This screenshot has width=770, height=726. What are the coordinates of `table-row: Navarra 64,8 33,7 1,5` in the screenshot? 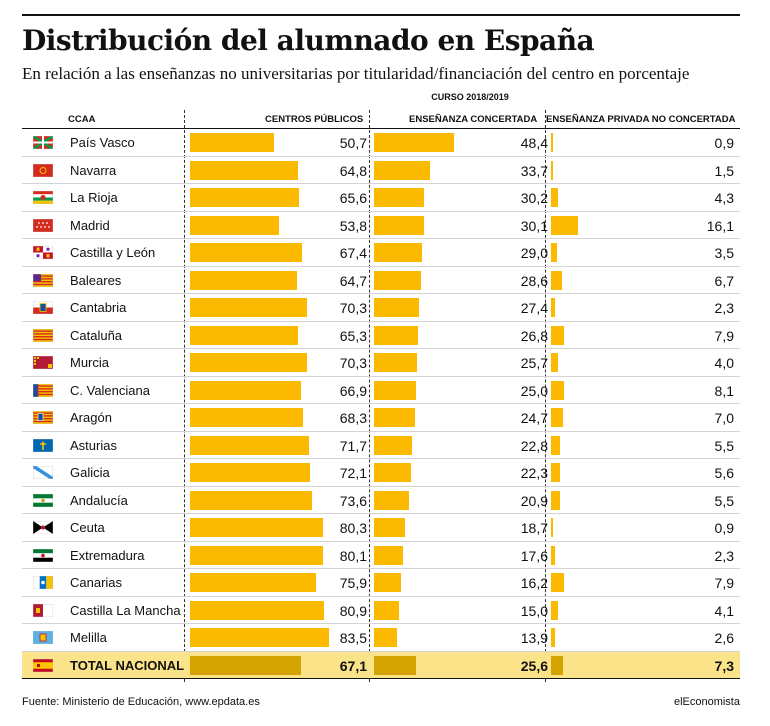 It's located at (381, 170).